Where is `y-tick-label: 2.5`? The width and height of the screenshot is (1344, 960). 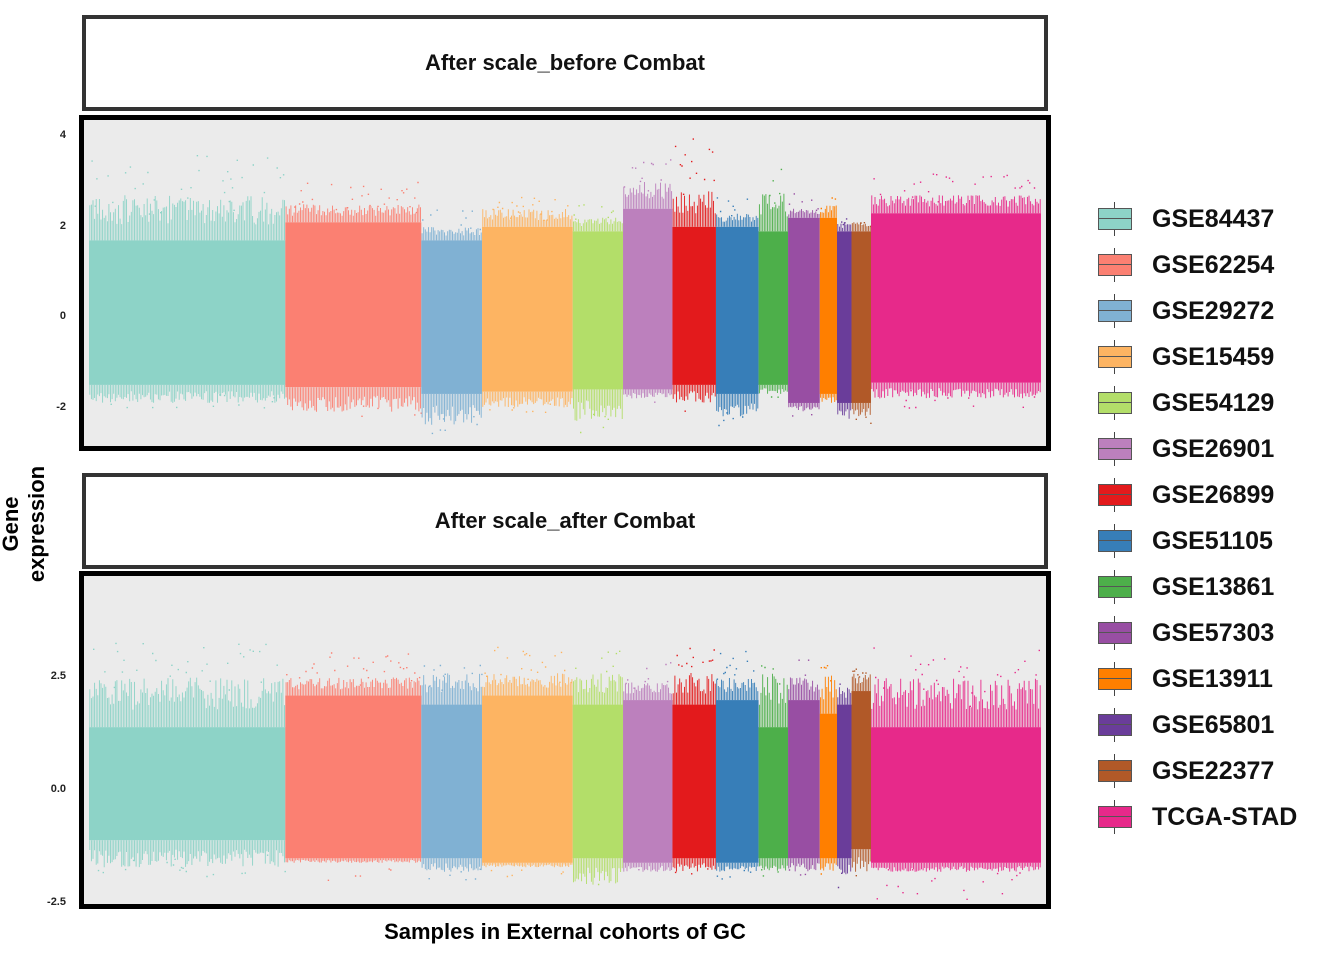
y-tick-label: 2.5 is located at coordinates (58, 676).